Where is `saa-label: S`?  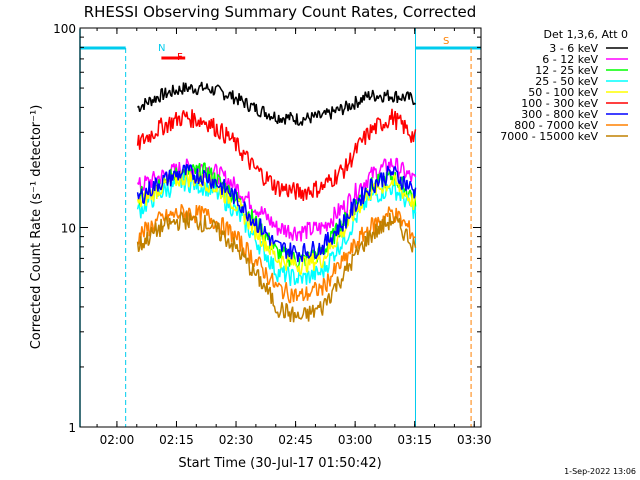
saa-label: S is located at coordinates (446, 41).